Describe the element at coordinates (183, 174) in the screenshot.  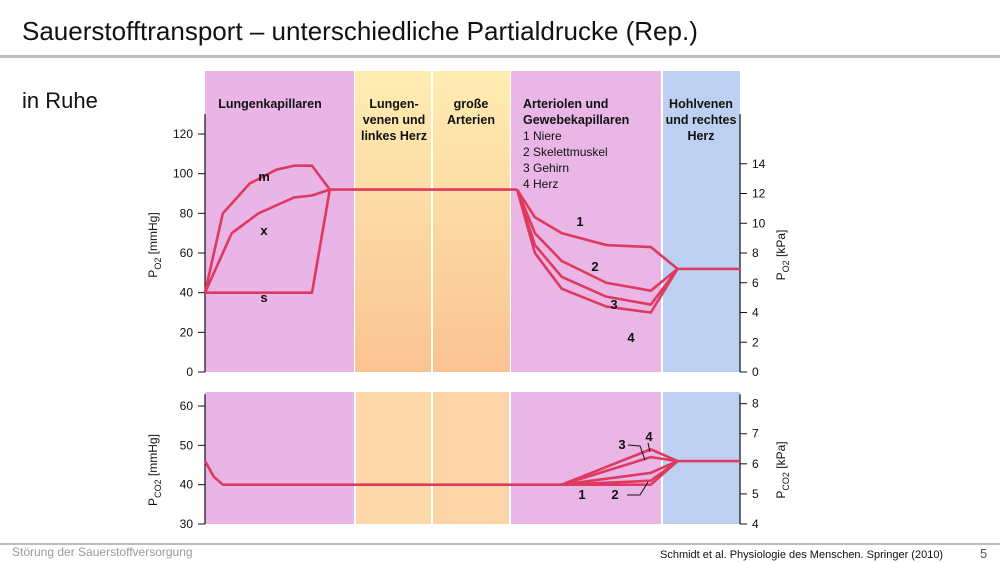
I see `left-tick-label: 100` at that location.